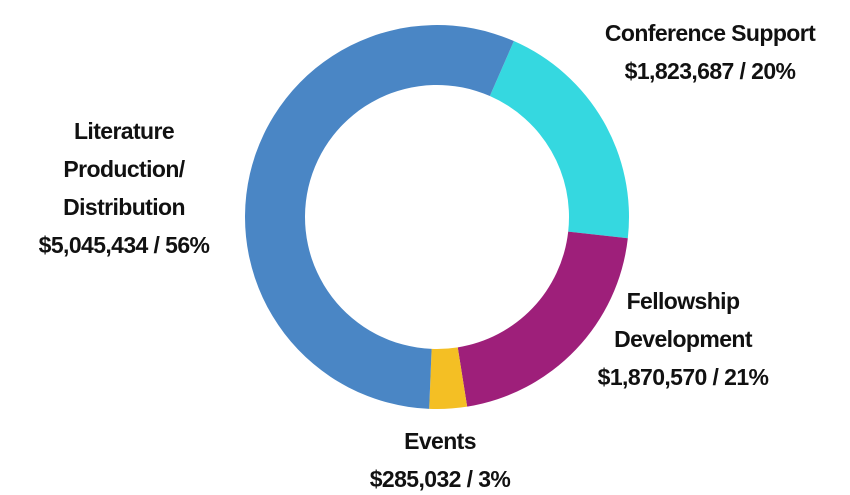  What do you see at coordinates (710, 52) in the screenshot?
I see `slice-label: Conference Support $1,823,687 / 20%` at bounding box center [710, 52].